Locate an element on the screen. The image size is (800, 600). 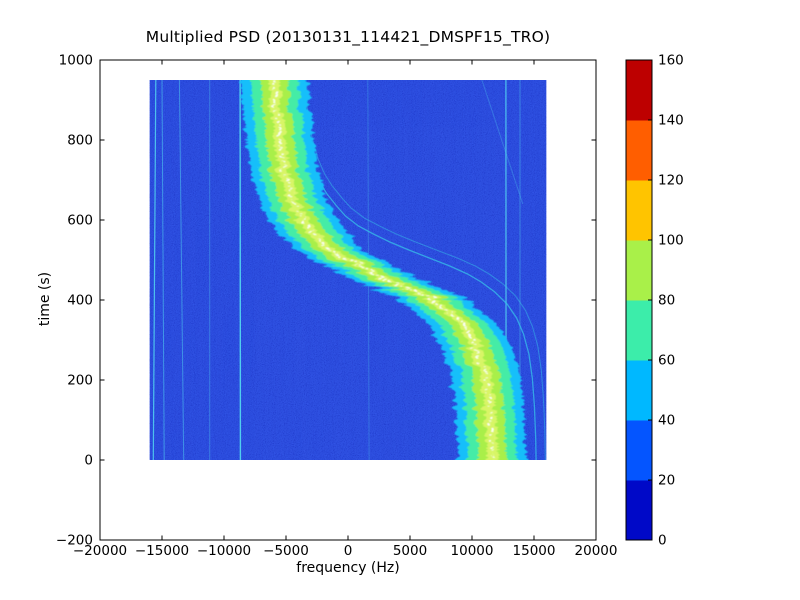
y-tick-label: 600 is located at coordinates (80, 221).